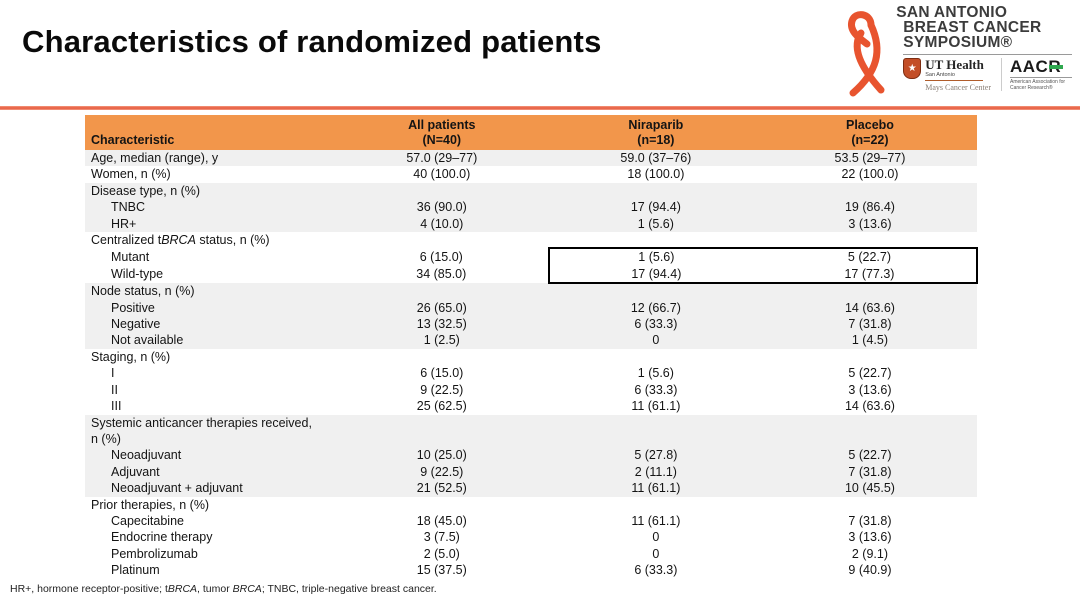 The width and height of the screenshot is (1080, 610). I want to click on cell-placebo: 5 (22.7), so click(869, 455).